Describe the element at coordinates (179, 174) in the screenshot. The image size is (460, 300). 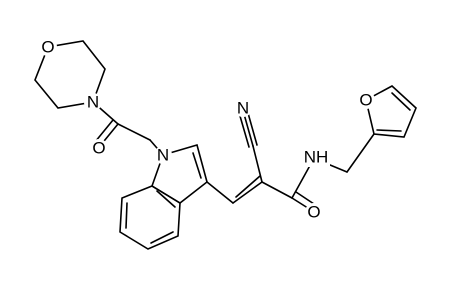
I see `pyrrole-ring` at that location.